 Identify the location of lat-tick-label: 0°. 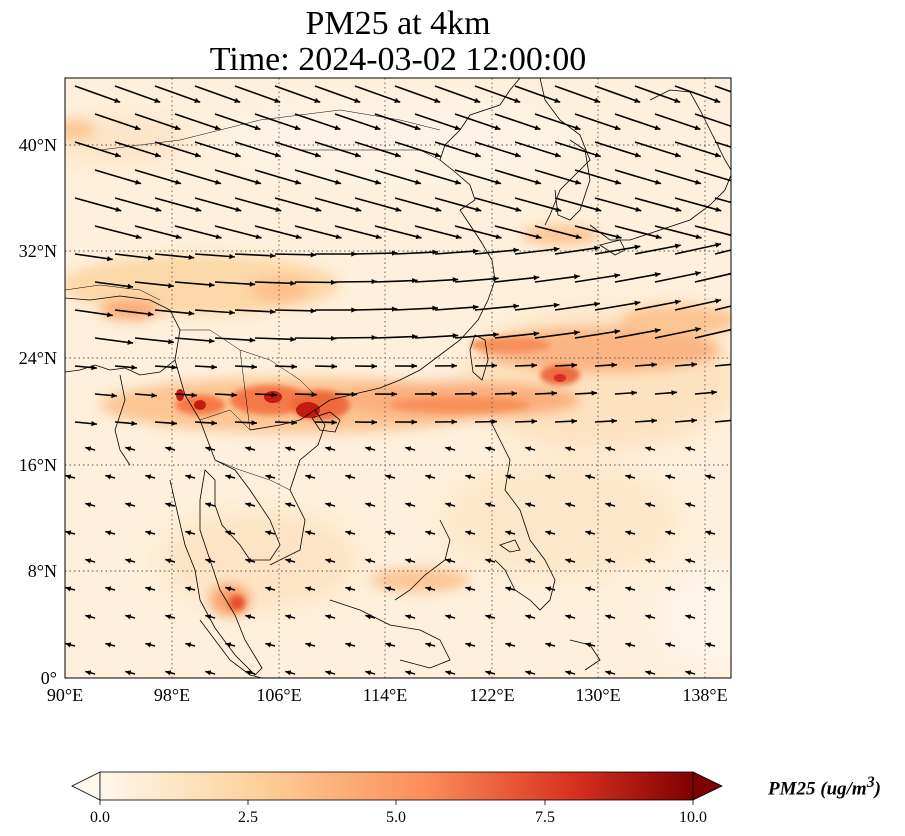
(49, 678).